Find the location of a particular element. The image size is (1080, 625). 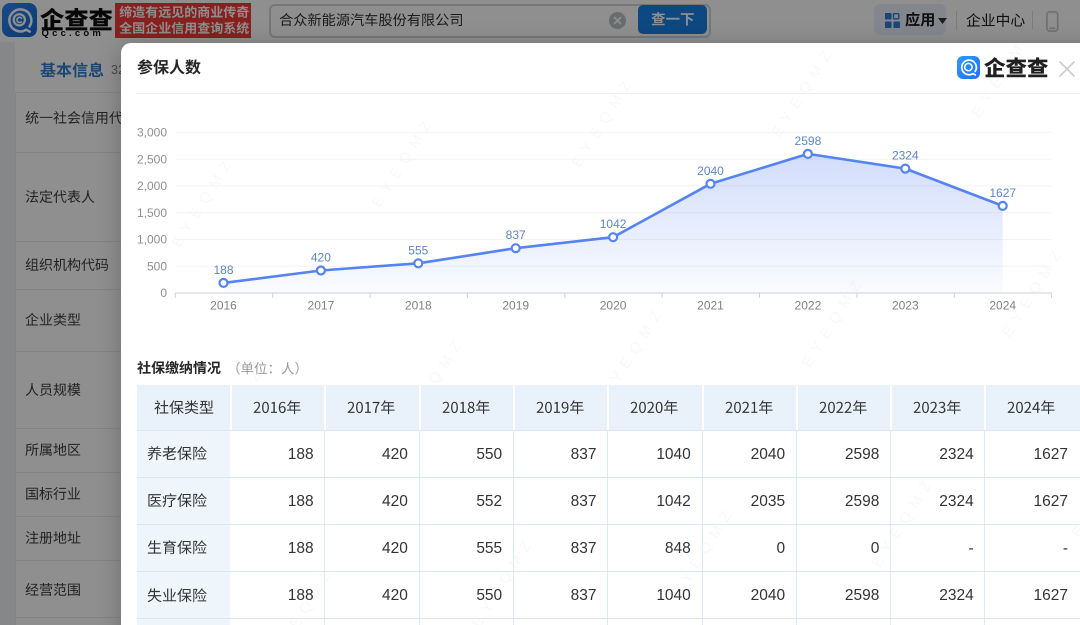

svg-text: 2018 is located at coordinates (418, 306).